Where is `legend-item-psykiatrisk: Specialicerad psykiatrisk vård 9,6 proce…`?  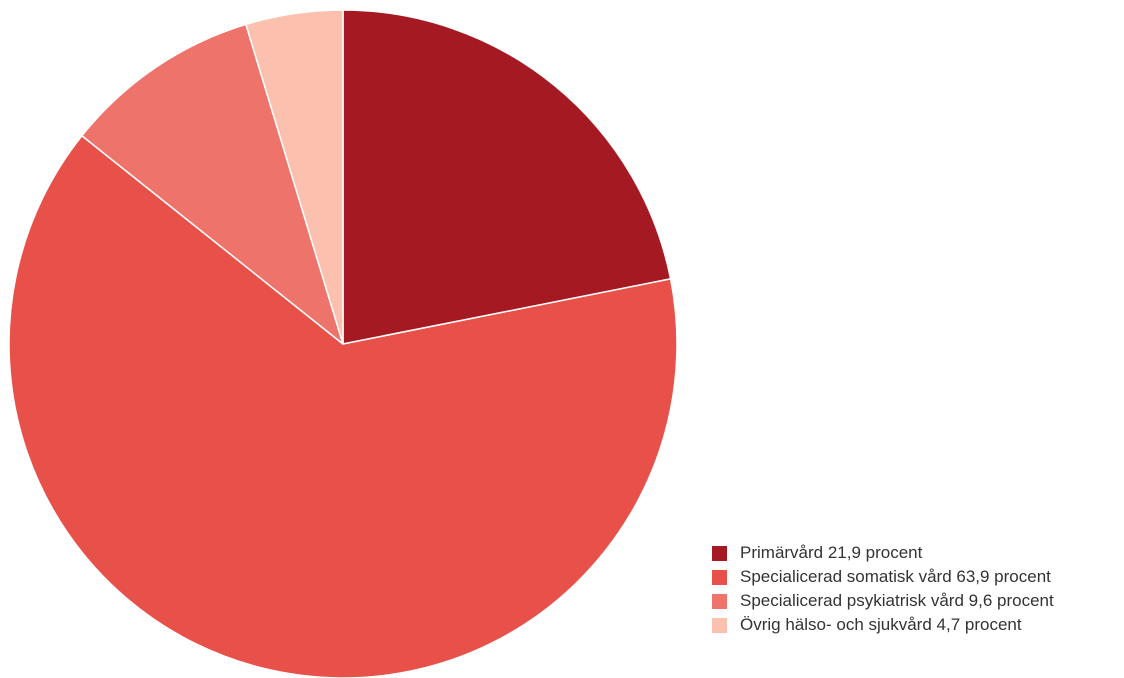 legend-item-psykiatrisk: Specialicerad psykiatrisk vård 9,6 proce… is located at coordinates (883, 601).